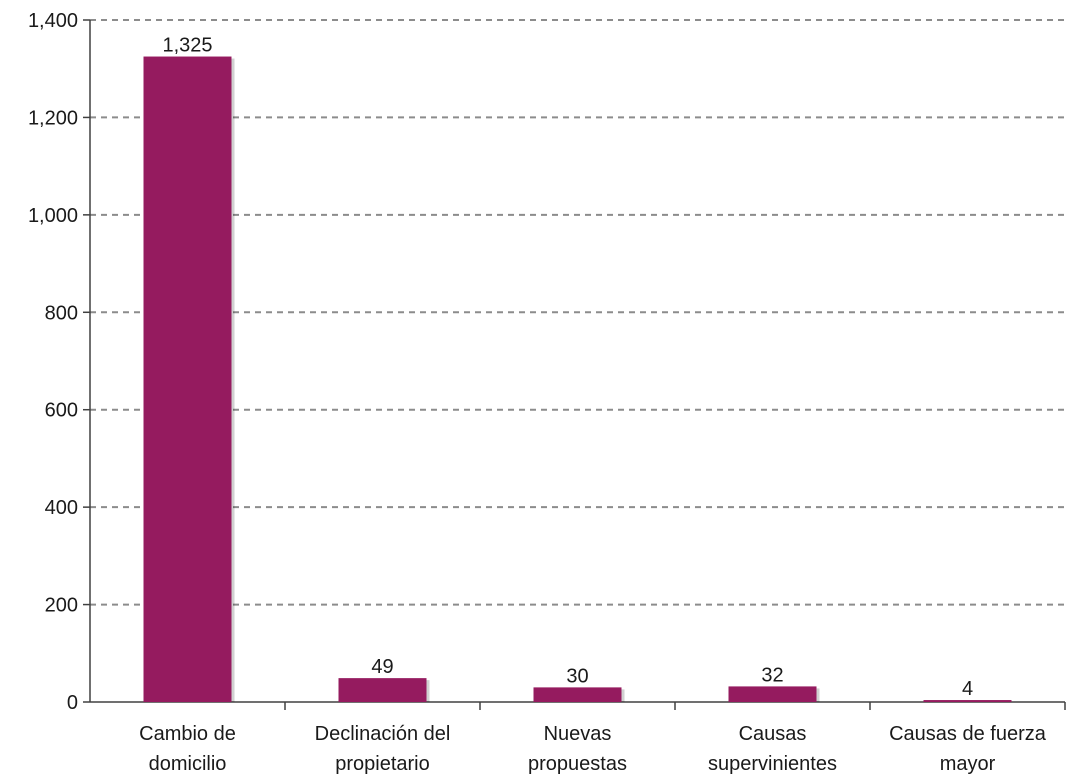 Image resolution: width=1067 pixels, height=780 pixels. Describe the element at coordinates (61, 606) in the screenshot. I see `y-tick-label: 200` at that location.